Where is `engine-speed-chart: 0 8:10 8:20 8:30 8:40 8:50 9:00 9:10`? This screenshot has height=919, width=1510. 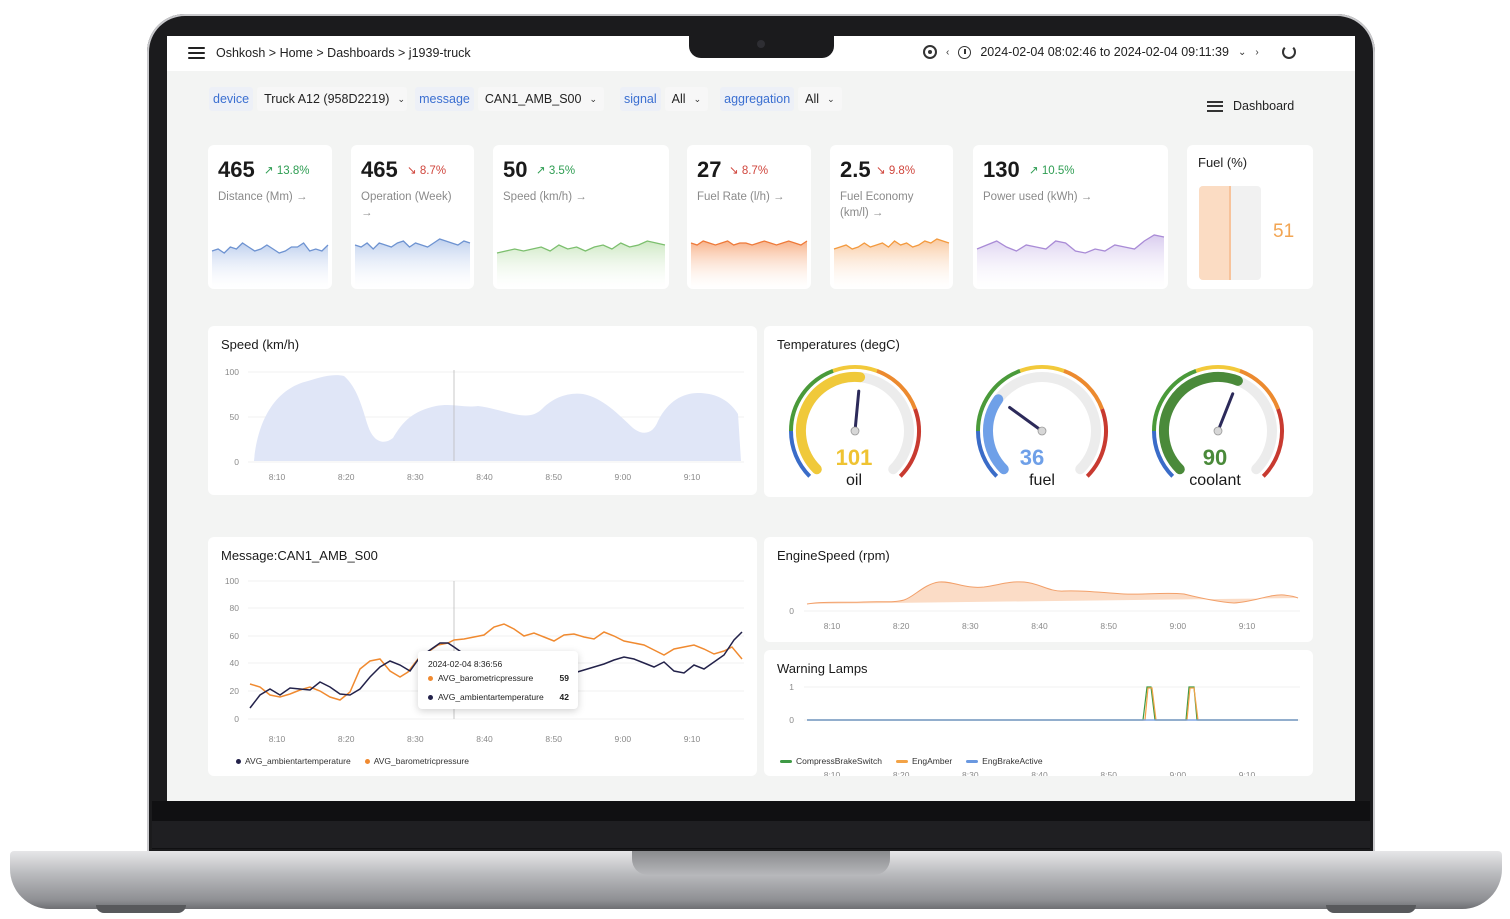
engine-speed-chart: 0 8:10 8:20 8:30 8:40 8:50 9:00 9:10 is located at coordinates (1038, 589).